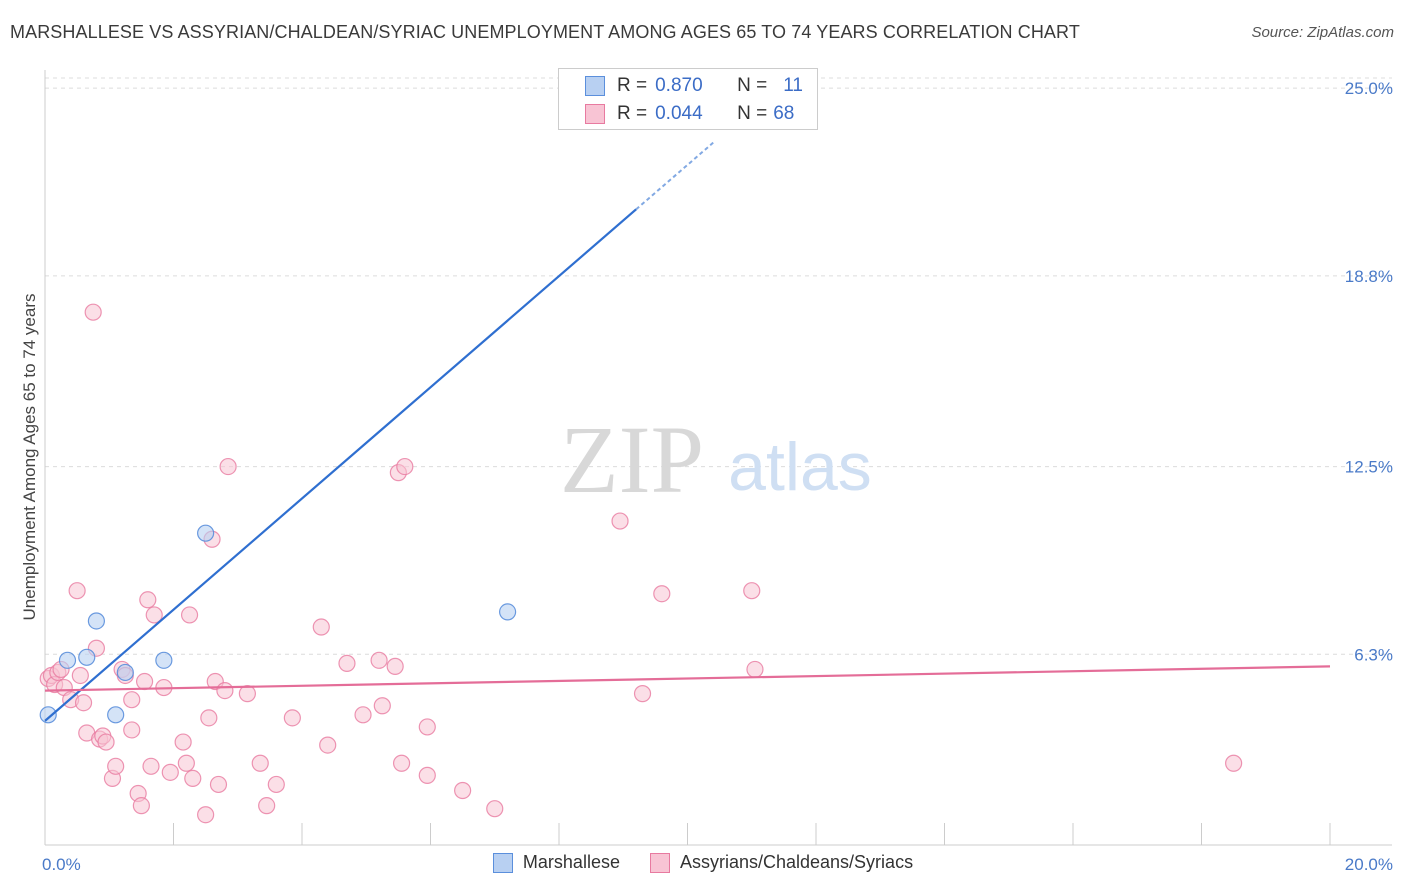 The height and width of the screenshot is (892, 1406). Describe the element at coordinates (679, 113) in the screenshot. I see `r-value-assyrian: 0.044` at that location.